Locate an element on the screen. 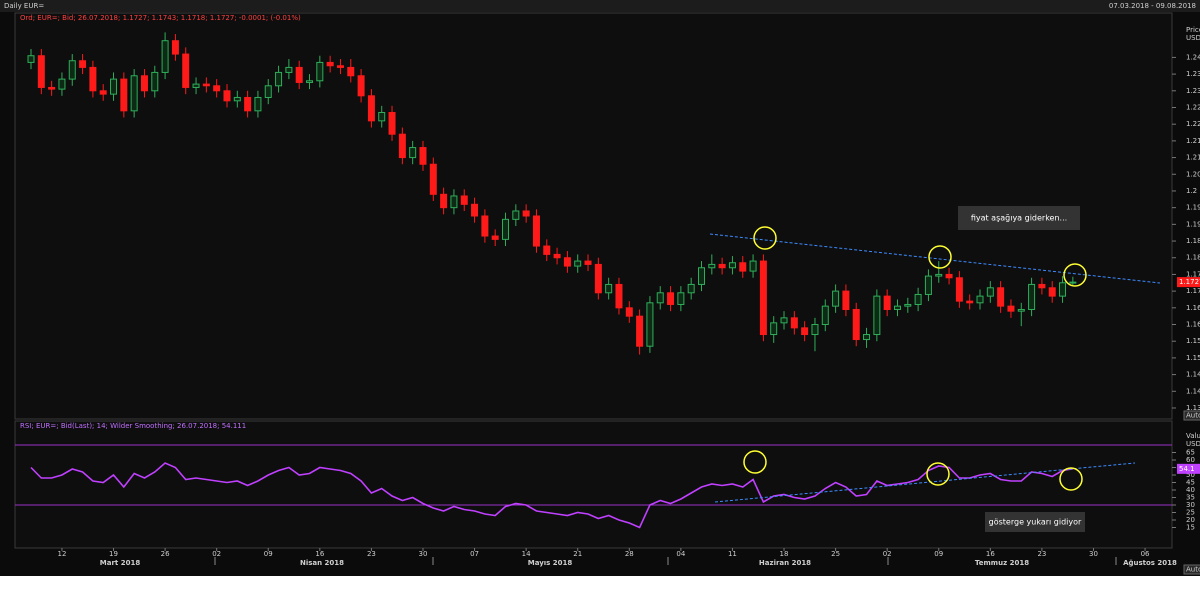 This screenshot has width=1200, height=597. y-tick-label: 15 is located at coordinates (1190, 528).